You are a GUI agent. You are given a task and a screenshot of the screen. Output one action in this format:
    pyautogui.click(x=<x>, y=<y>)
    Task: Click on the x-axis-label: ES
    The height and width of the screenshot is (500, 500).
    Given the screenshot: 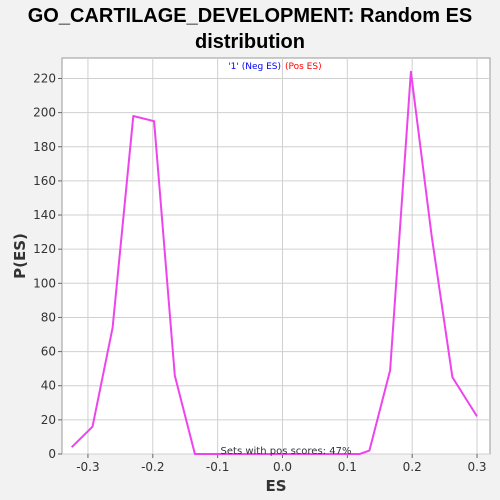 What is the action you would take?
    pyautogui.click(x=275, y=486)
    